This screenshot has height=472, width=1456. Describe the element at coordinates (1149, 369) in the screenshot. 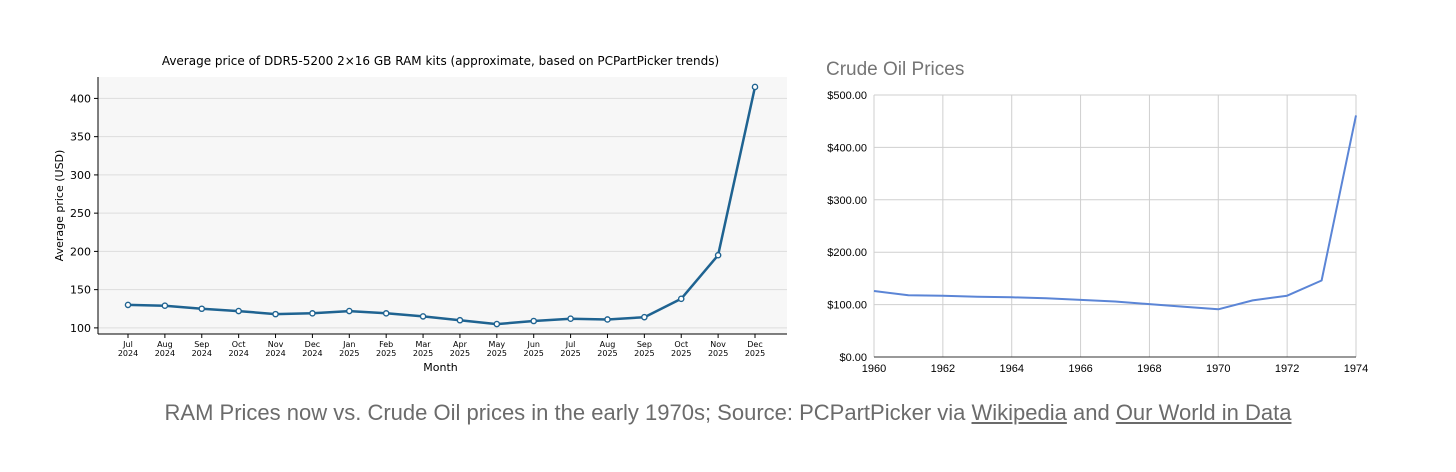

I see `x-tick-label: 1968` at that location.